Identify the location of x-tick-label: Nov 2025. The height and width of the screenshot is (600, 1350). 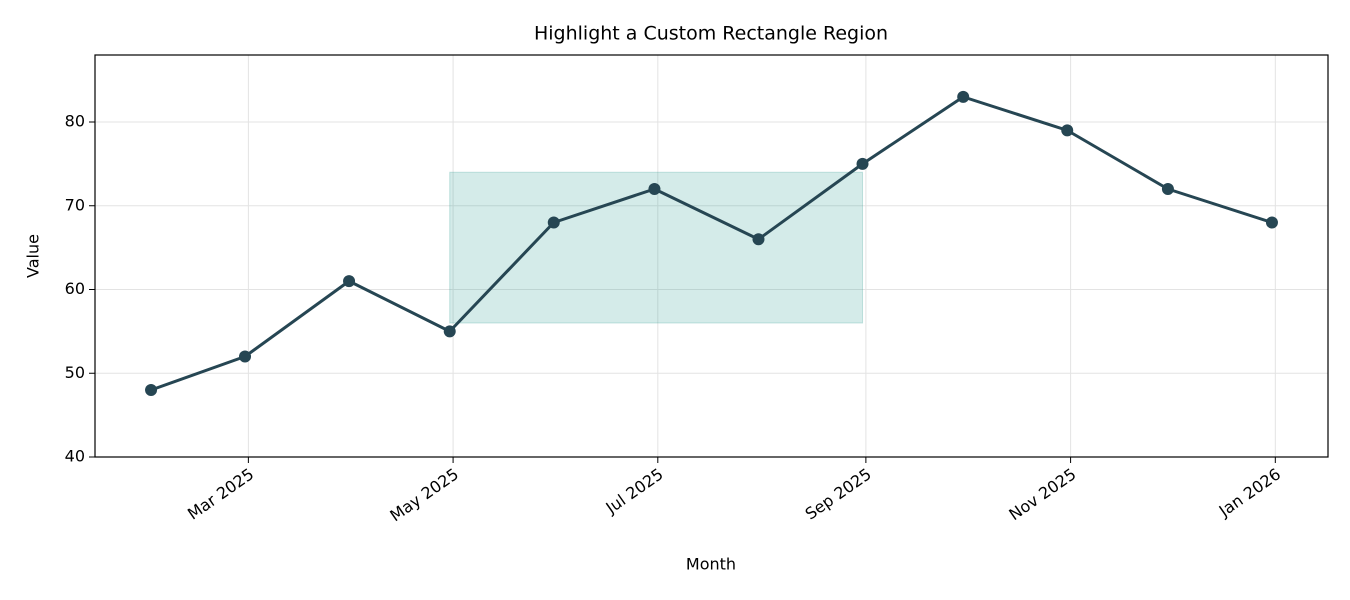
(1042, 494).